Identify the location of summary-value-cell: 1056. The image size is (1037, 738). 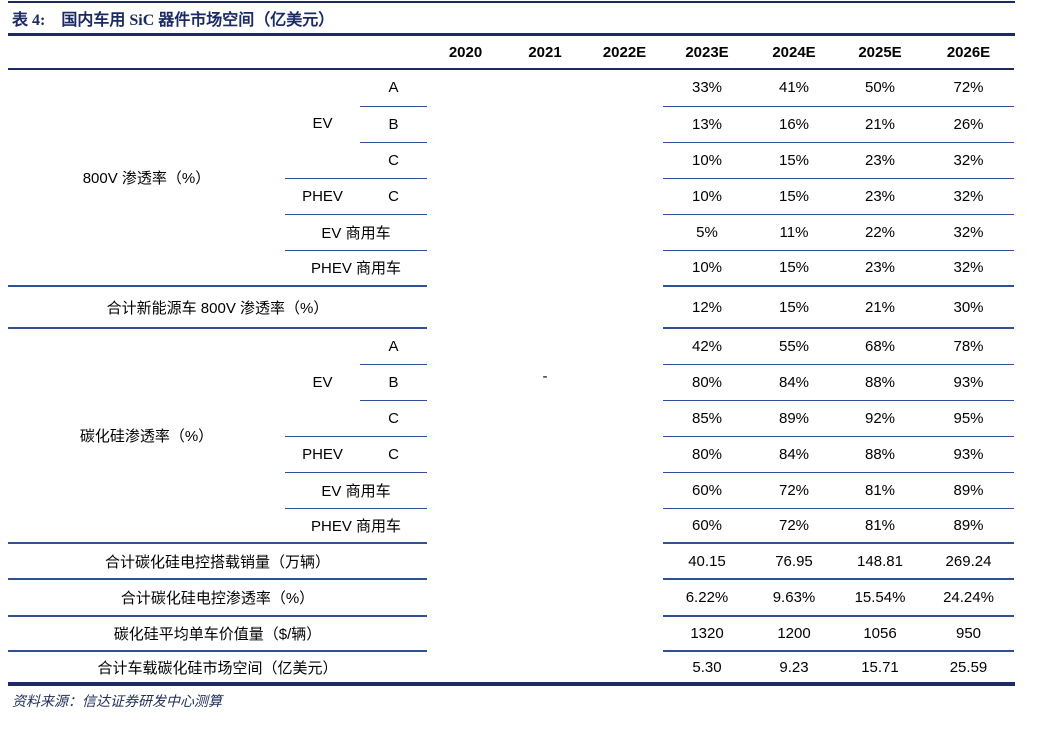
(880, 634).